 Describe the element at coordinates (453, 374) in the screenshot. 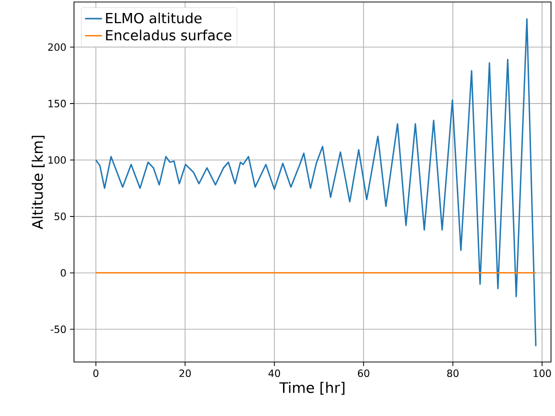

I see `x-tick-label: 80` at that location.